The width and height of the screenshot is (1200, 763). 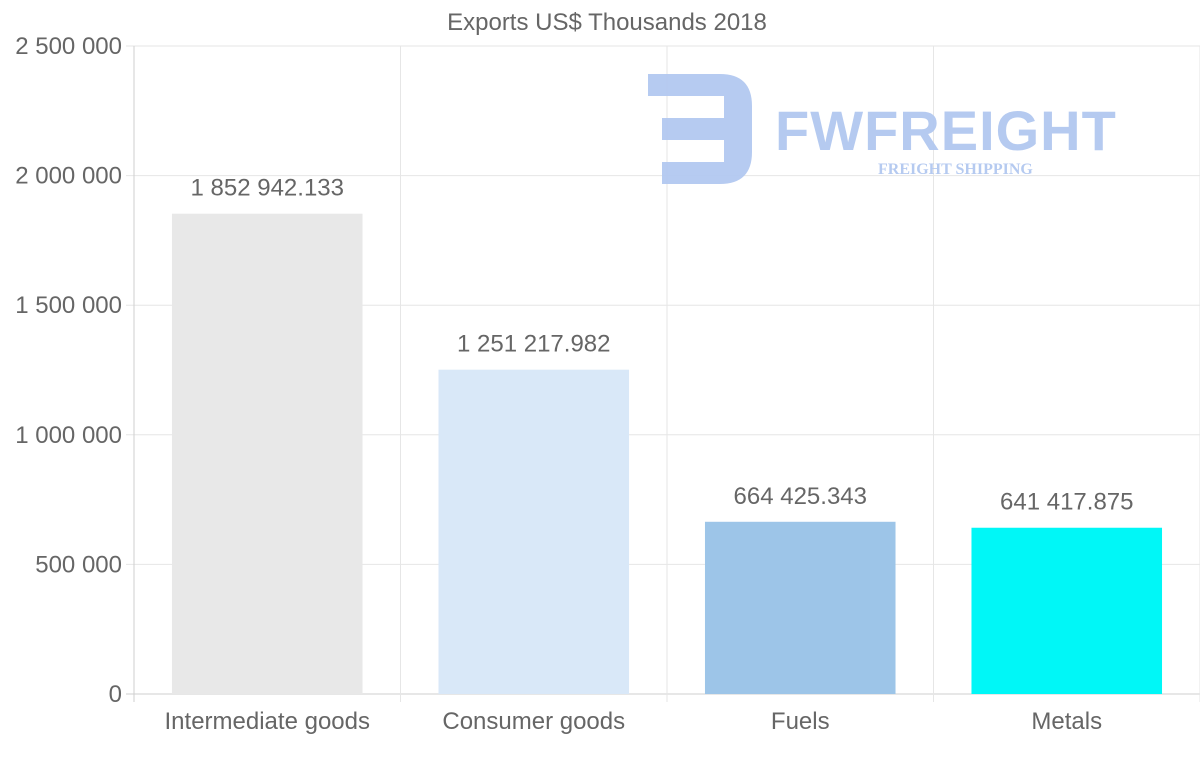 What do you see at coordinates (1067, 610) in the screenshot?
I see `bar-metals` at bounding box center [1067, 610].